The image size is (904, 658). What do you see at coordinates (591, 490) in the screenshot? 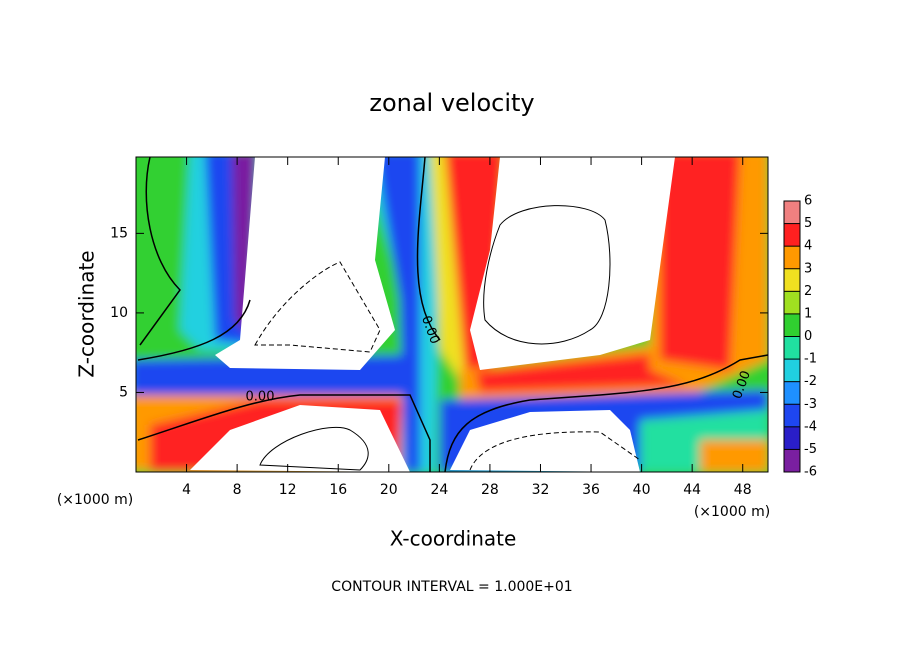
I see `x-tick-label: 36` at bounding box center [591, 490].